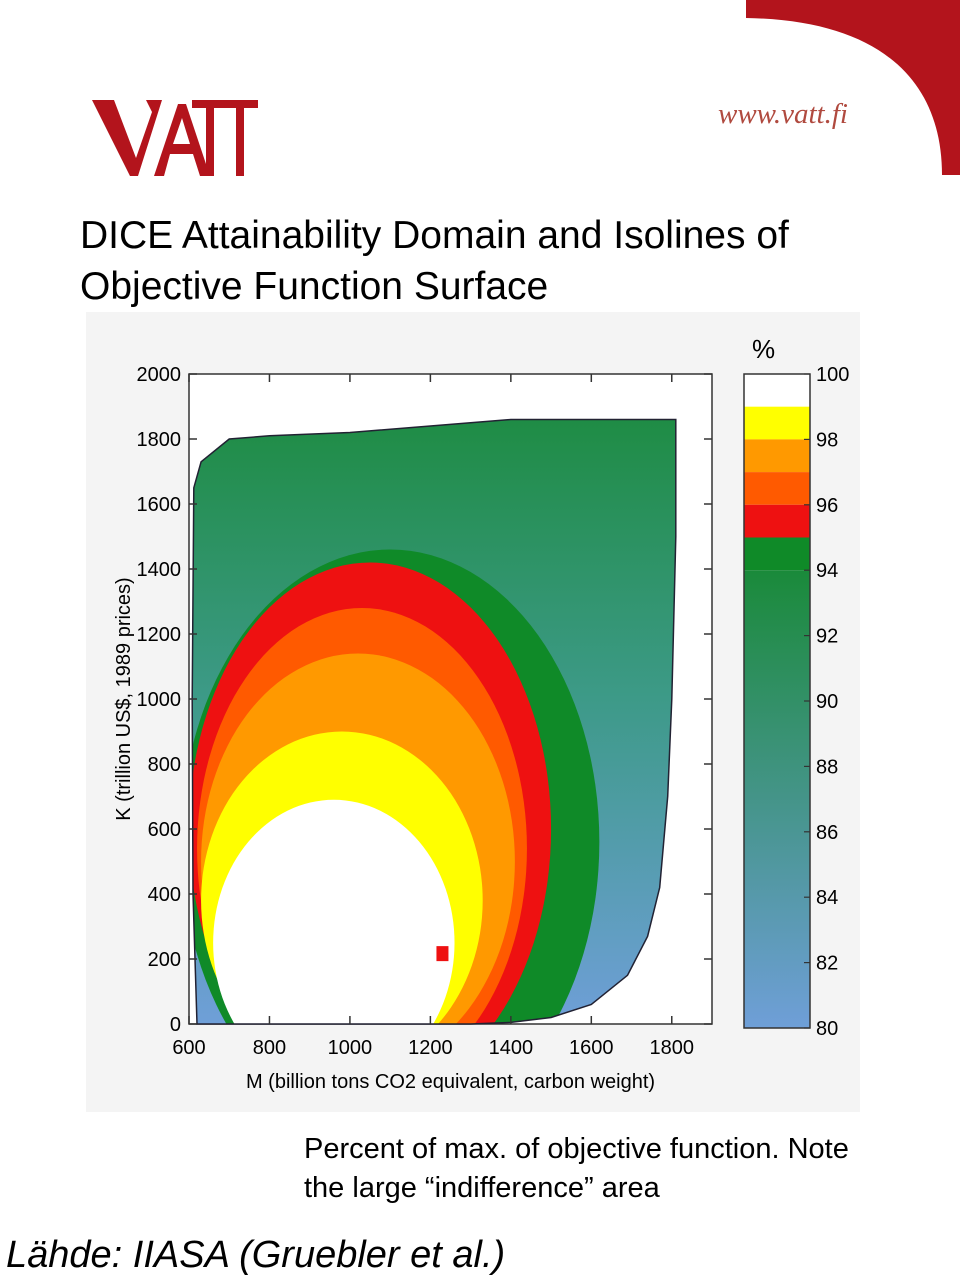  Describe the element at coordinates (124, 698) in the screenshot. I see `y-axis-label: K (trillion US$, 1989 prices)` at that location.